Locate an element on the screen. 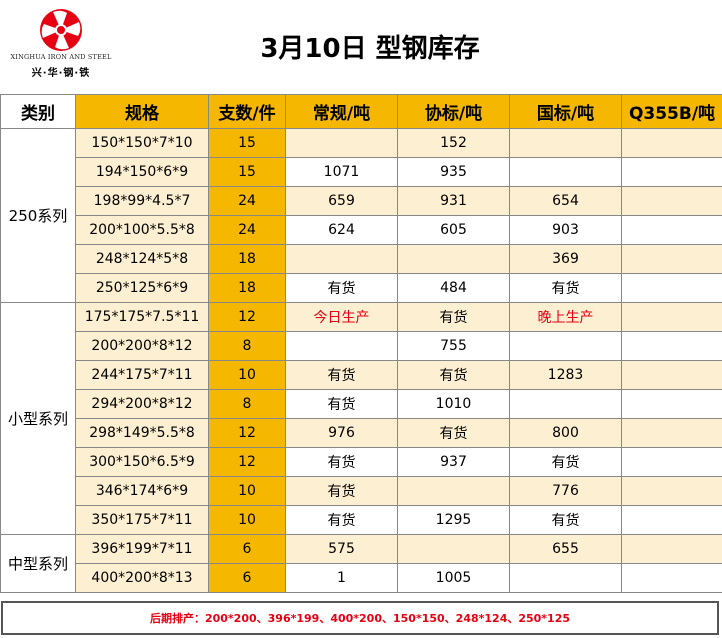 The height and width of the screenshot is (638, 722). xiebiao-tonnage-cell: 1295 is located at coordinates (453, 520).